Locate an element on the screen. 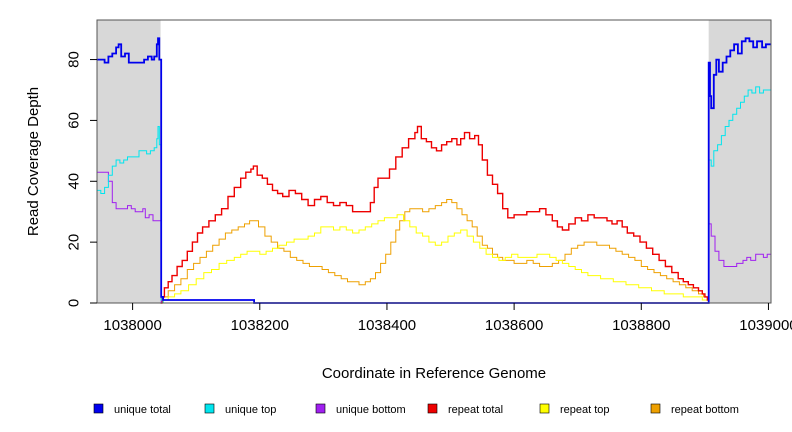 The image size is (792, 432). legend-swatch-unique-top is located at coordinates (209, 408).